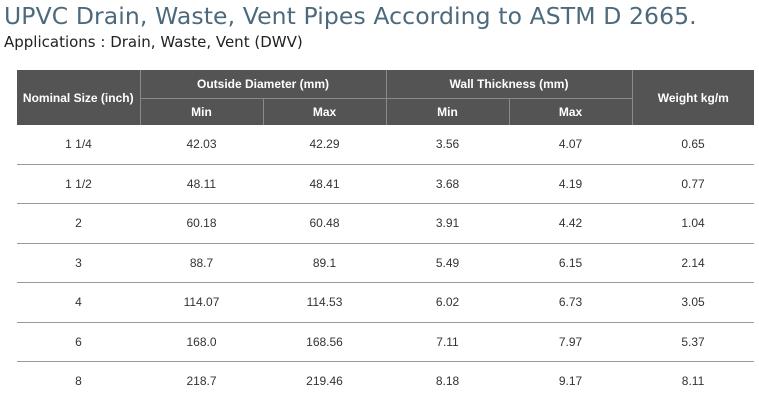 This screenshot has height=404, width=759. What do you see at coordinates (78, 223) in the screenshot?
I see `cell-nominal-size: 2` at bounding box center [78, 223].